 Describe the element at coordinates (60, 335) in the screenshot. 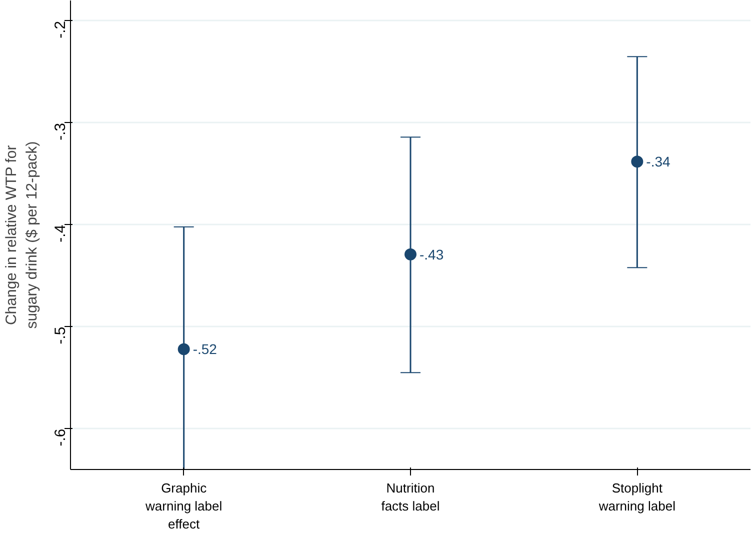

I see `y-tick-label: -.5` at that location.